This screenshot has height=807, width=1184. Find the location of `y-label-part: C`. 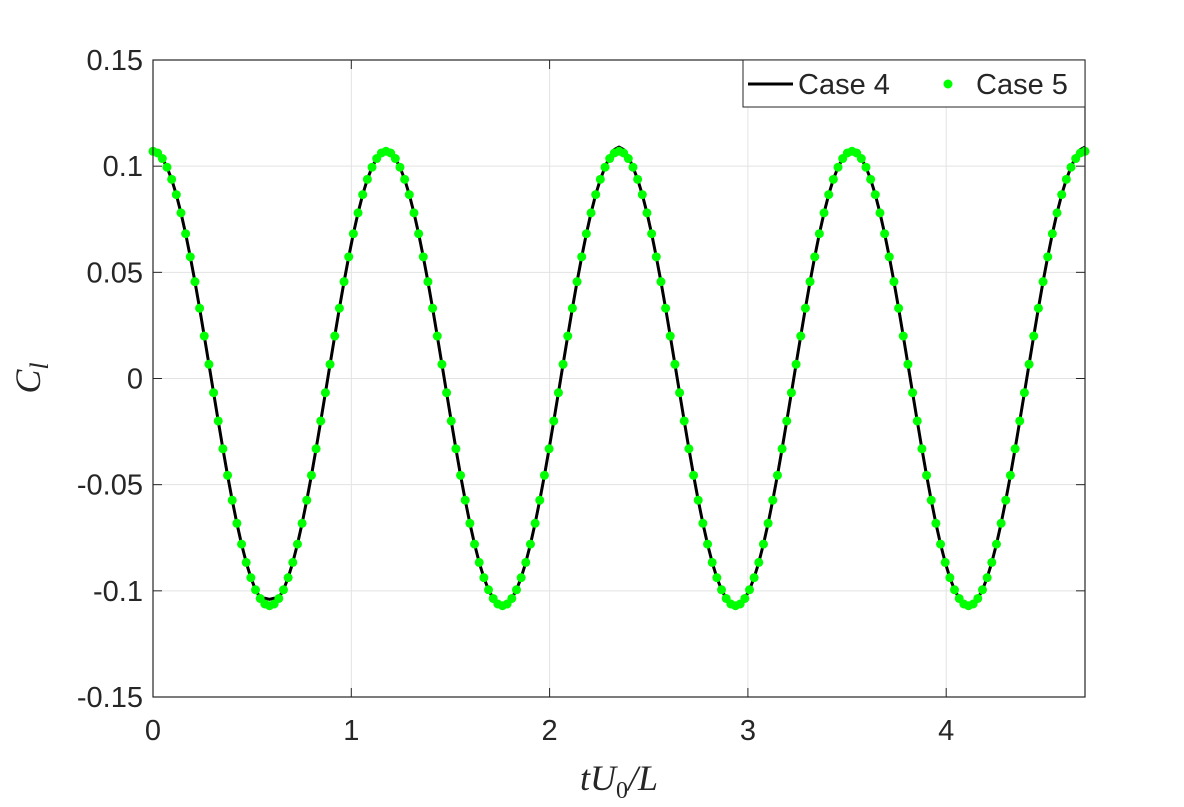

y-label-part: C is located at coordinates (28, 381).